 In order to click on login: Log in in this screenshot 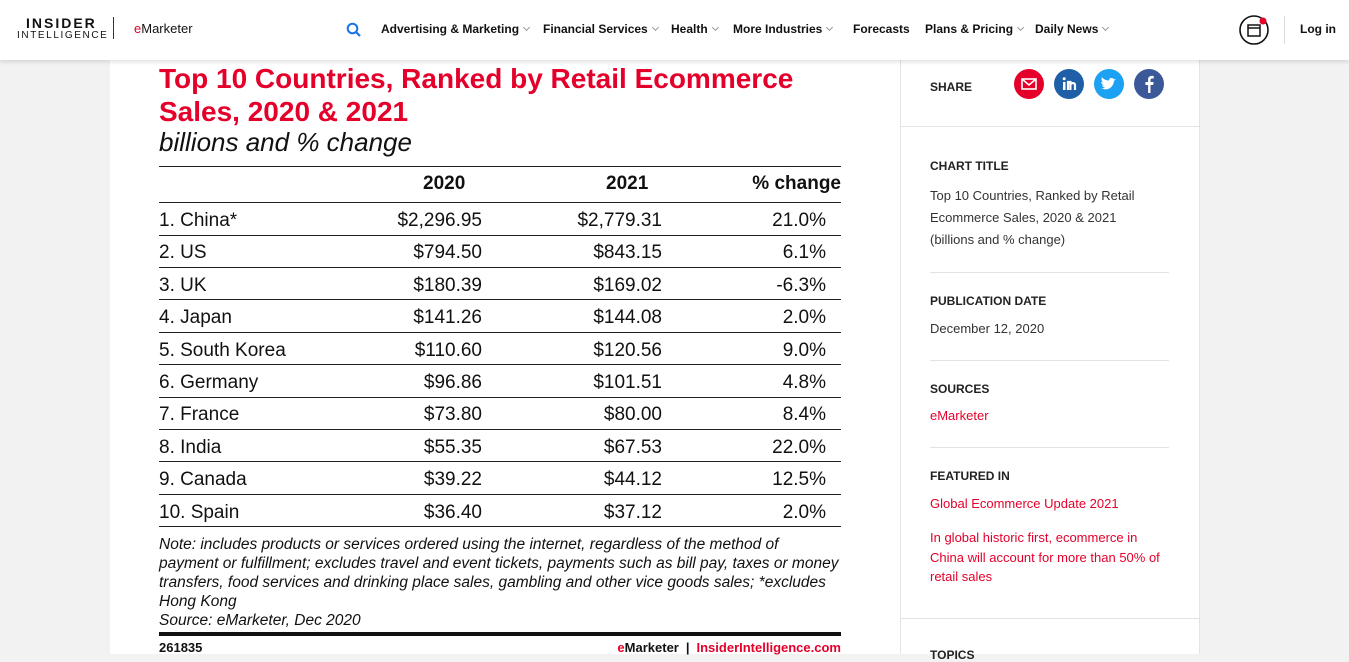, I will do `click(1318, 29)`.